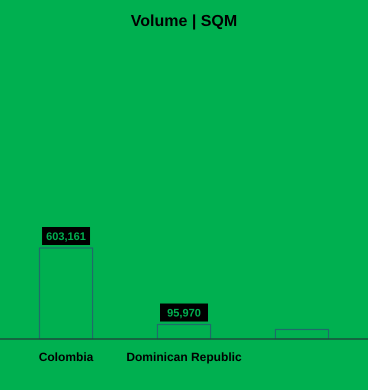 The image size is (368, 390). I want to click on x-tick-label: Colombia, so click(66, 357).